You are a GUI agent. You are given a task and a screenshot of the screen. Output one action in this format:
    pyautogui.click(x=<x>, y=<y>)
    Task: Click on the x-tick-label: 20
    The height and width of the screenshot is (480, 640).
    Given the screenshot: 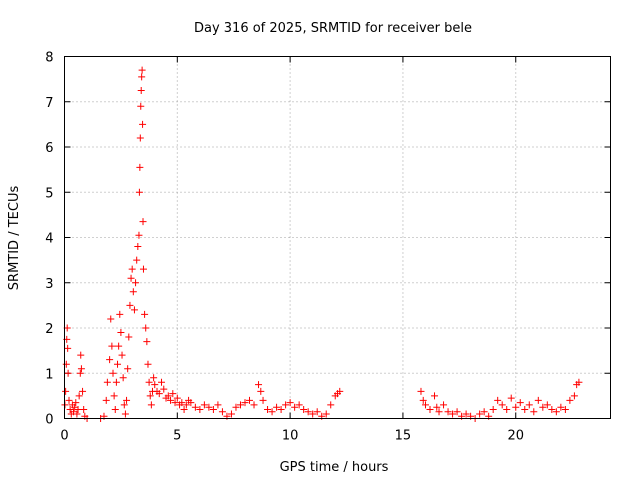 What is the action you would take?
    pyautogui.click(x=515, y=436)
    